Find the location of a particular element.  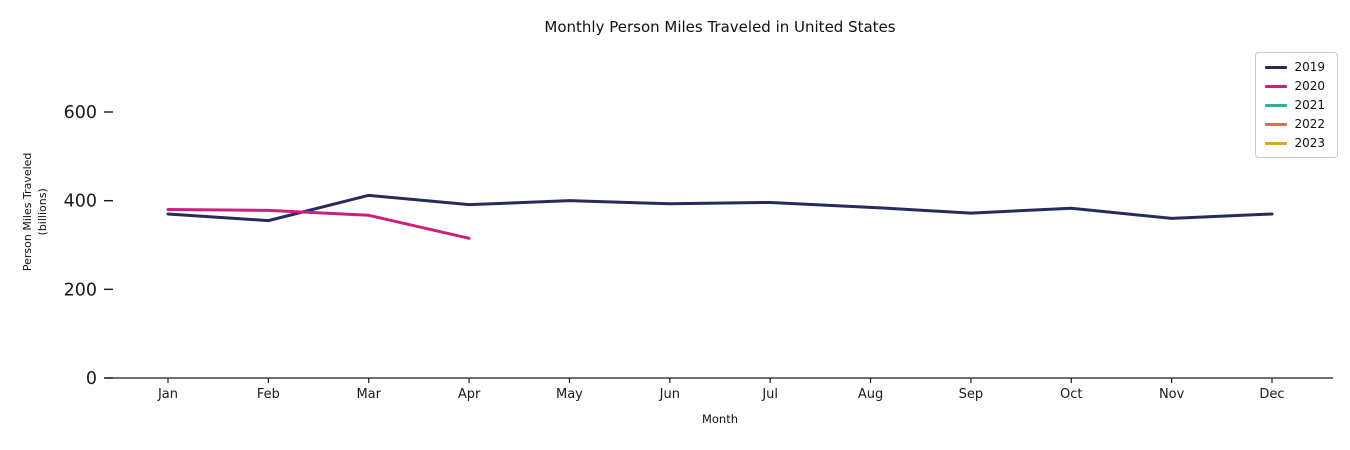

x-tick-label: Apr is located at coordinates (469, 394).